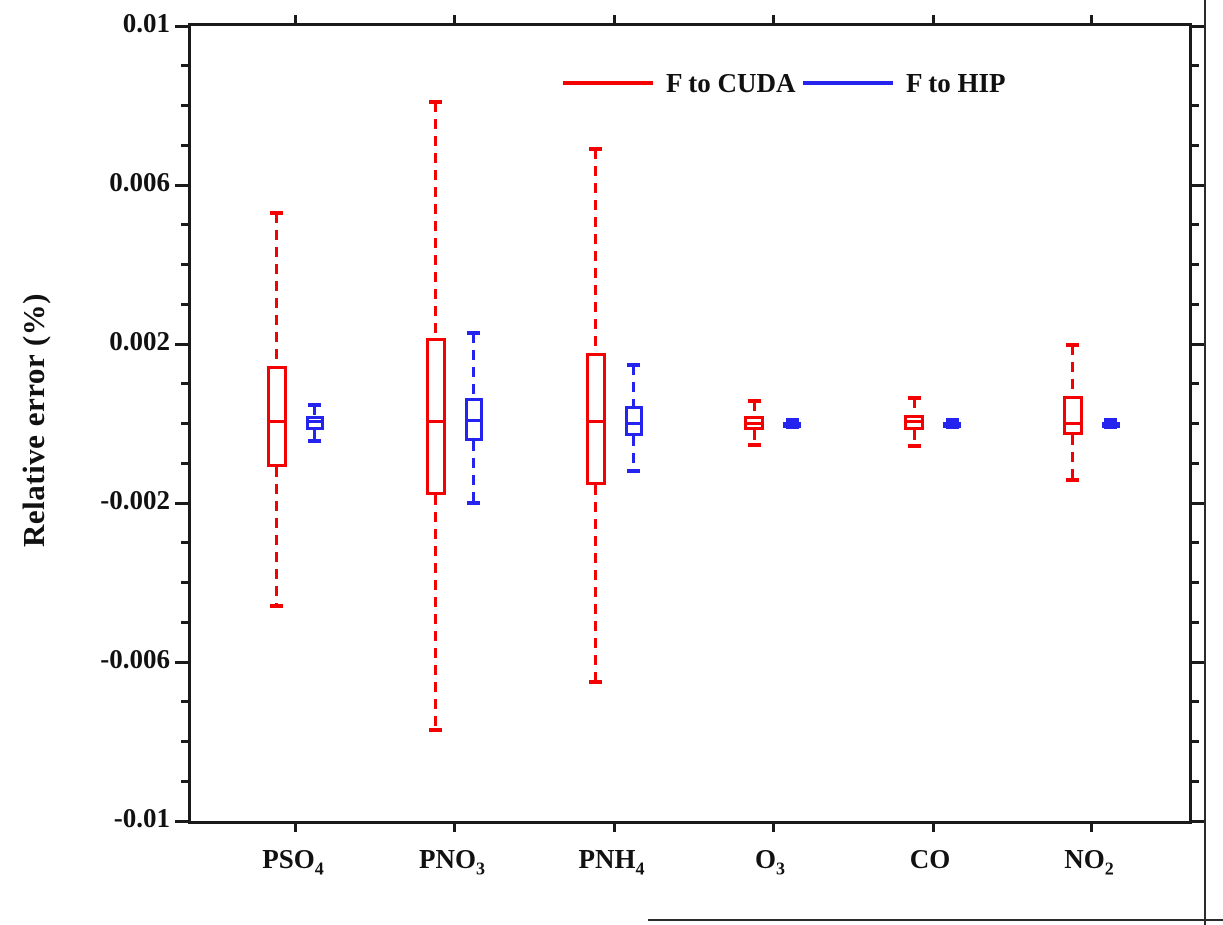  Describe the element at coordinates (139, 182) in the screenshot. I see `y-tick-label: 0.006` at that location.